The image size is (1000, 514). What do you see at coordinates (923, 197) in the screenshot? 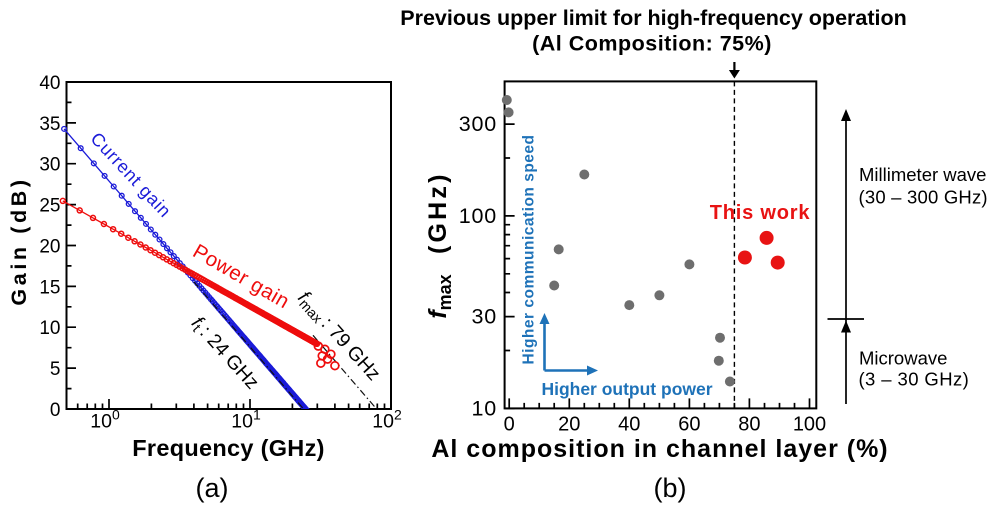
I see `svg-text: (30 – 300 GHz)` at bounding box center [923, 197].